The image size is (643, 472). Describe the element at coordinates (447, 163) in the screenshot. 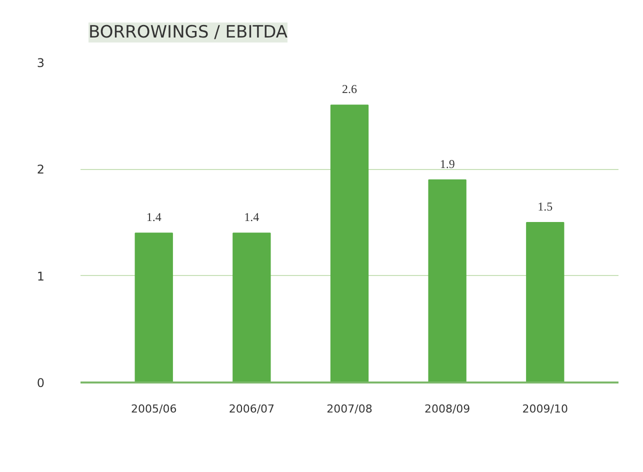

I see `data-label: 1.9` at that location.